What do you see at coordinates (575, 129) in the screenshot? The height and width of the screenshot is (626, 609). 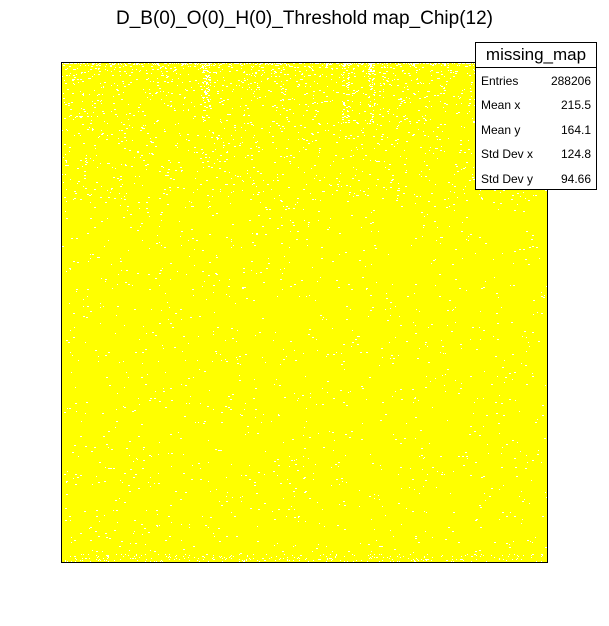 I see `stats-value: 164.1` at bounding box center [575, 129].